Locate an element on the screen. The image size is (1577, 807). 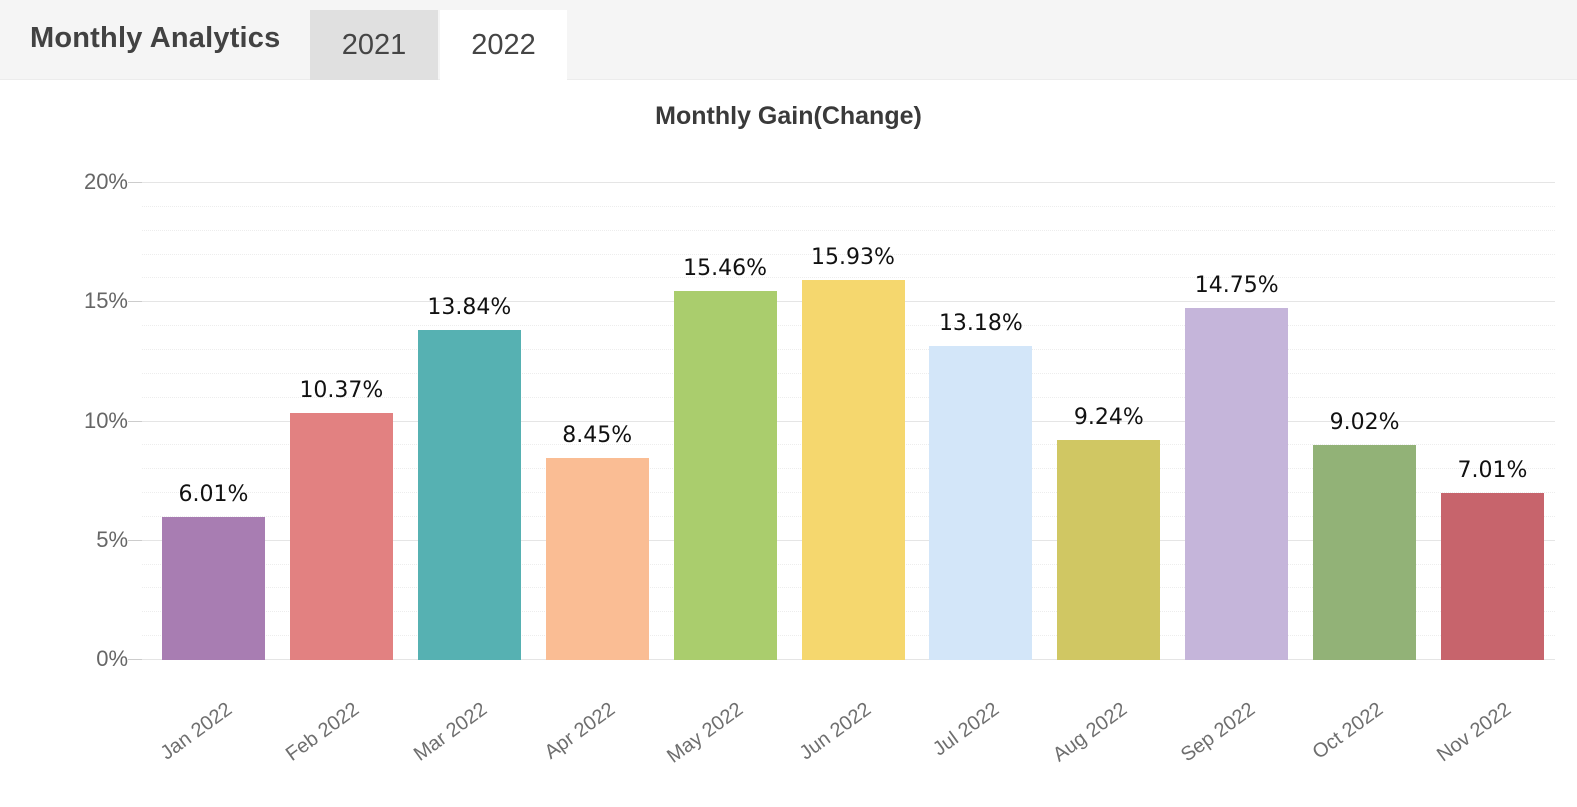
bar-may-2022 is located at coordinates (725, 475).